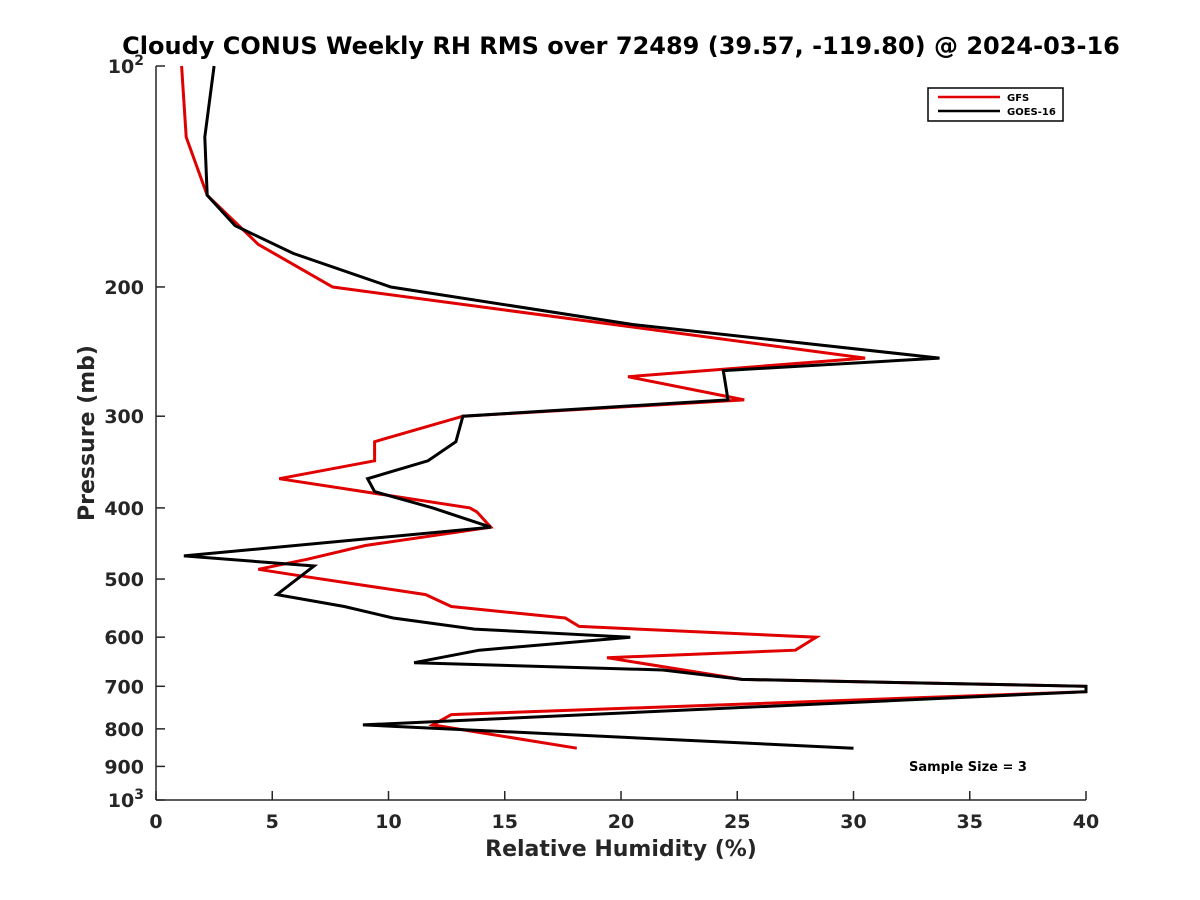 The height and width of the screenshot is (900, 1200). I want to click on x-tick-label: 20, so click(621, 822).